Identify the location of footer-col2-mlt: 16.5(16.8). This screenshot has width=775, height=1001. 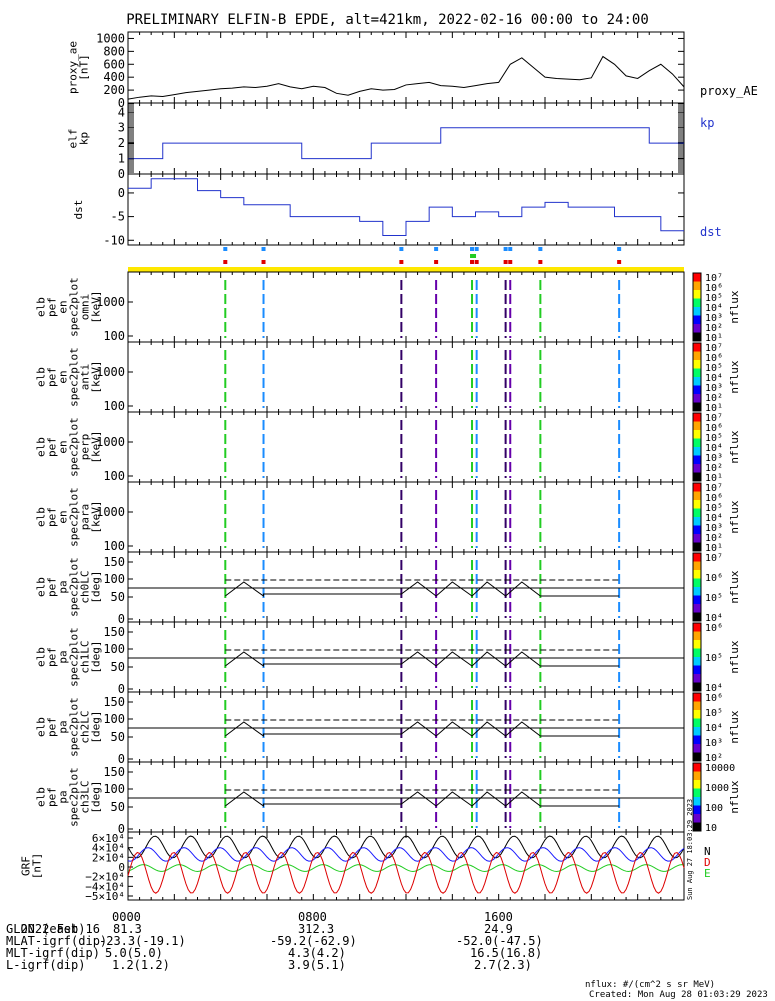
(506, 953).